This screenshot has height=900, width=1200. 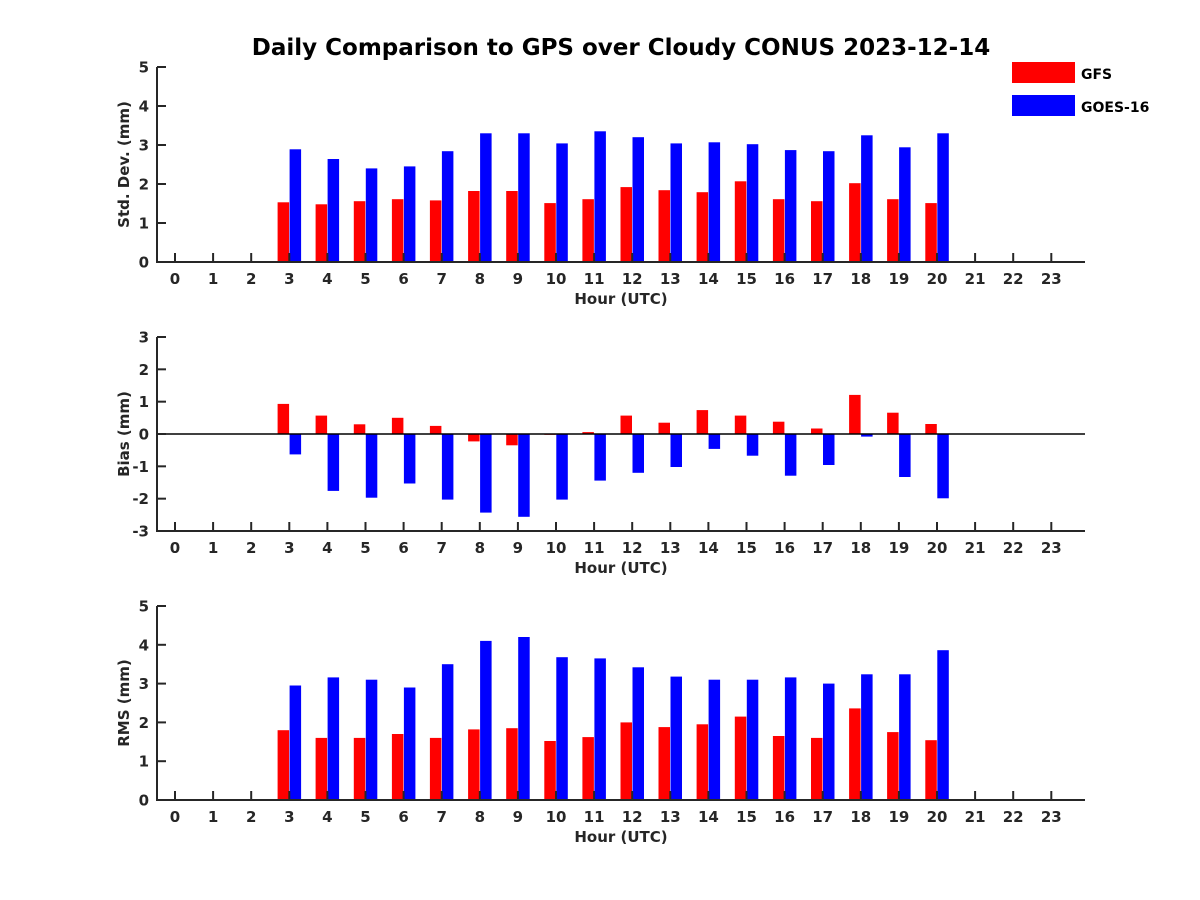 I want to click on x-tick-label-bias-13: 13, so click(x=670, y=548).